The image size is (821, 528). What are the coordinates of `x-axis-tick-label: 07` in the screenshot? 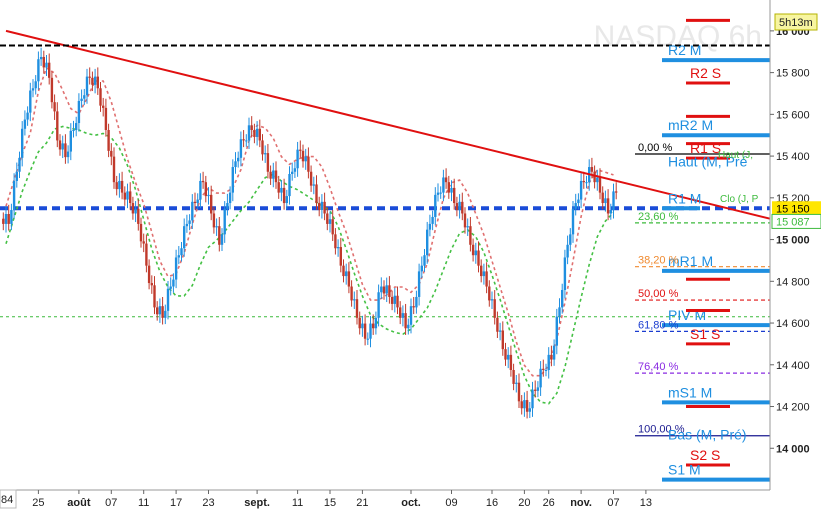 It's located at (613, 503).